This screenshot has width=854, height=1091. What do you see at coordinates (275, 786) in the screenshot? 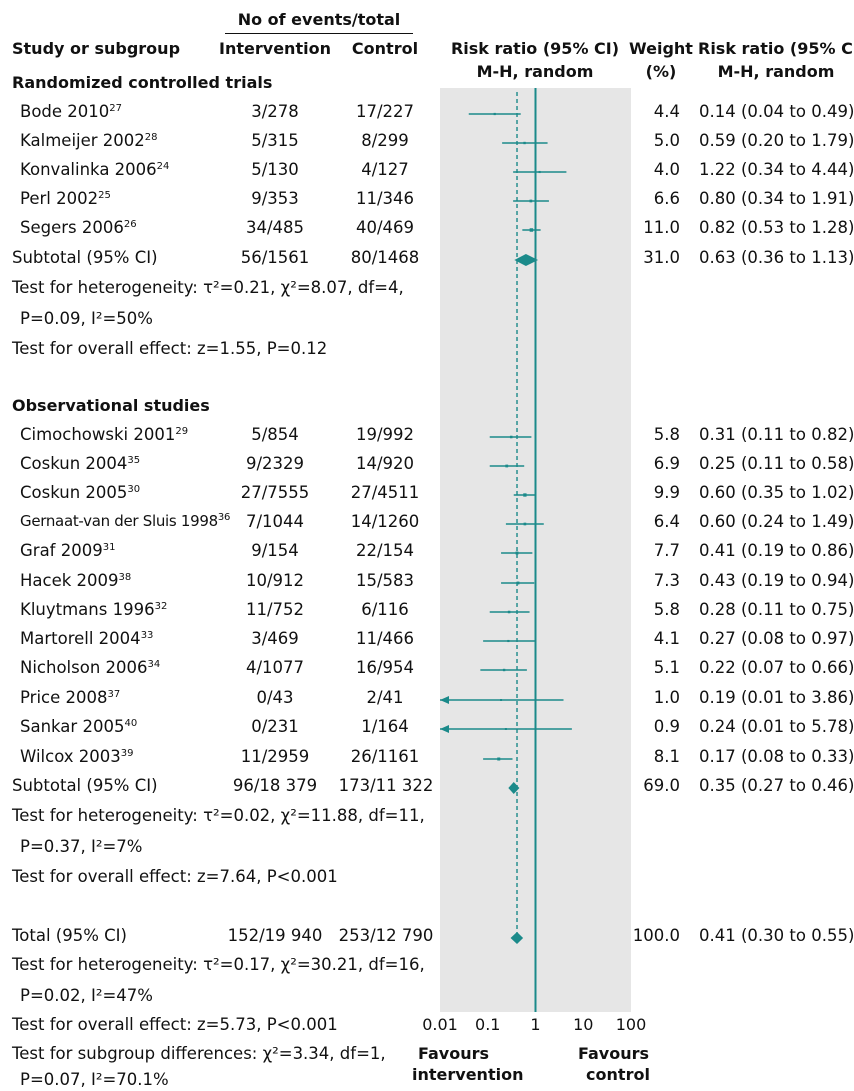
I see `subtotal-intervention: 96/18 379` at bounding box center [275, 786].